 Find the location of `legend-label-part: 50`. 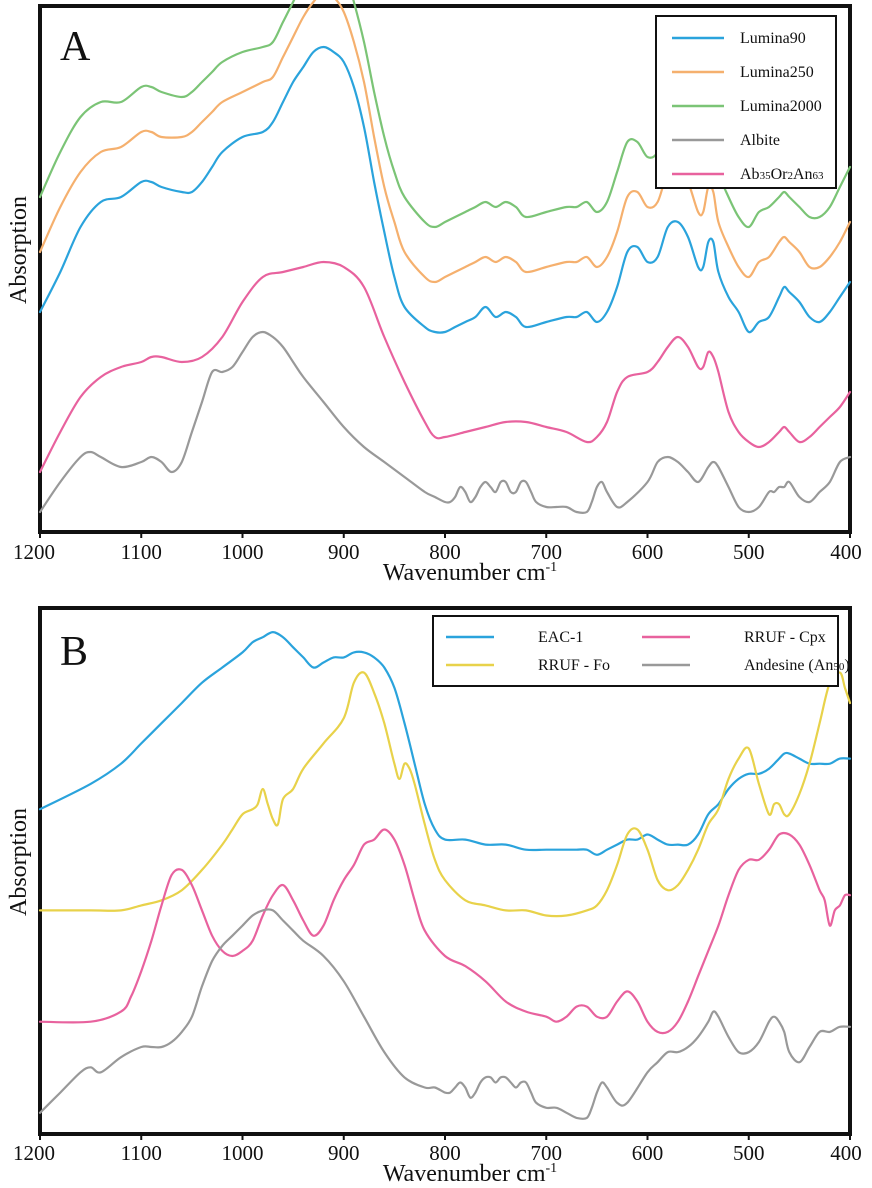

legend-label-part: 50 is located at coordinates (839, 667).